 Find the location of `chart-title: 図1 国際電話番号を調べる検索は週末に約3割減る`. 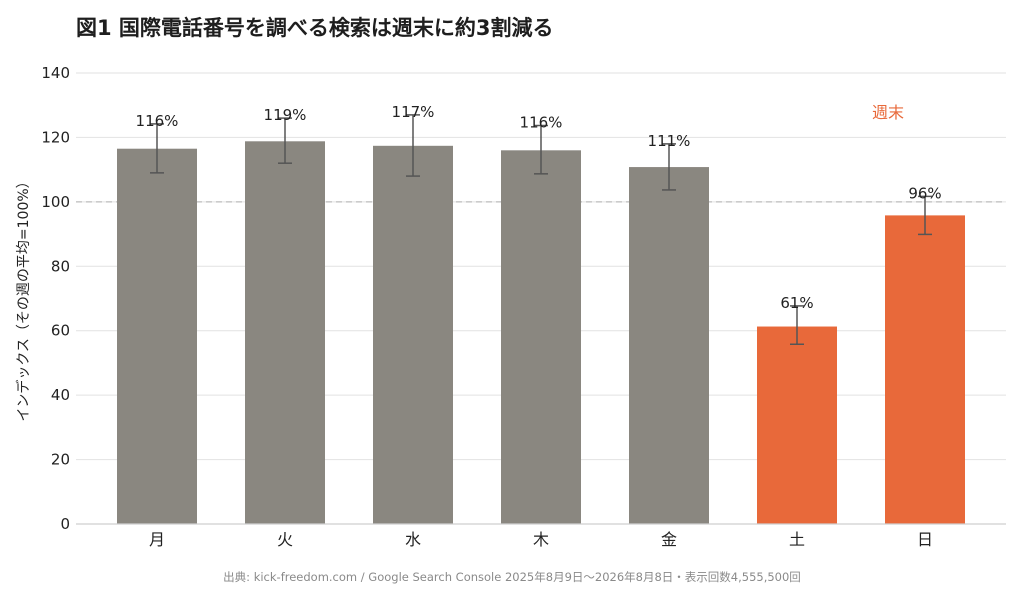

chart-title: 図1 国際電話番号を調べる検索は週末に約3割減る is located at coordinates (315, 28).